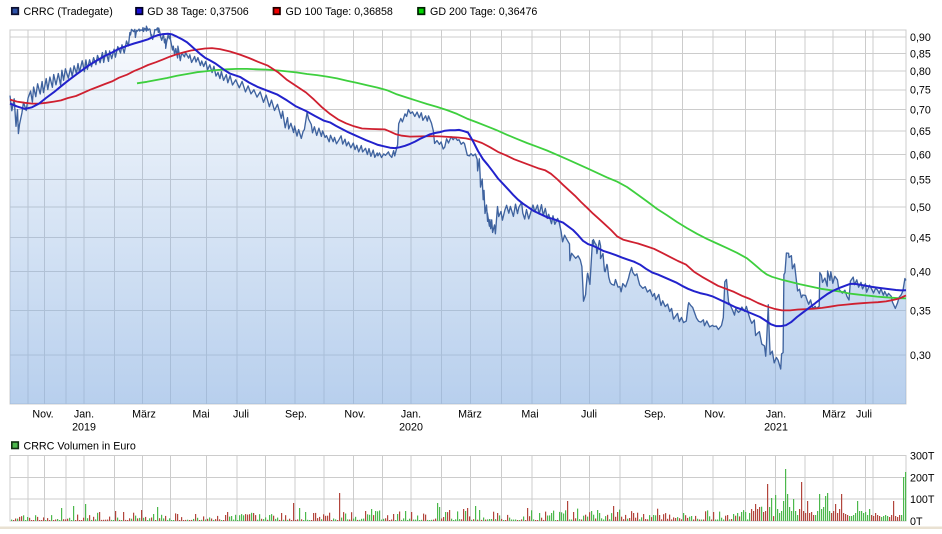 This screenshot has height=534, width=942. What do you see at coordinates (920, 132) in the screenshot?
I see `svg-text: 0,65` at bounding box center [920, 132].